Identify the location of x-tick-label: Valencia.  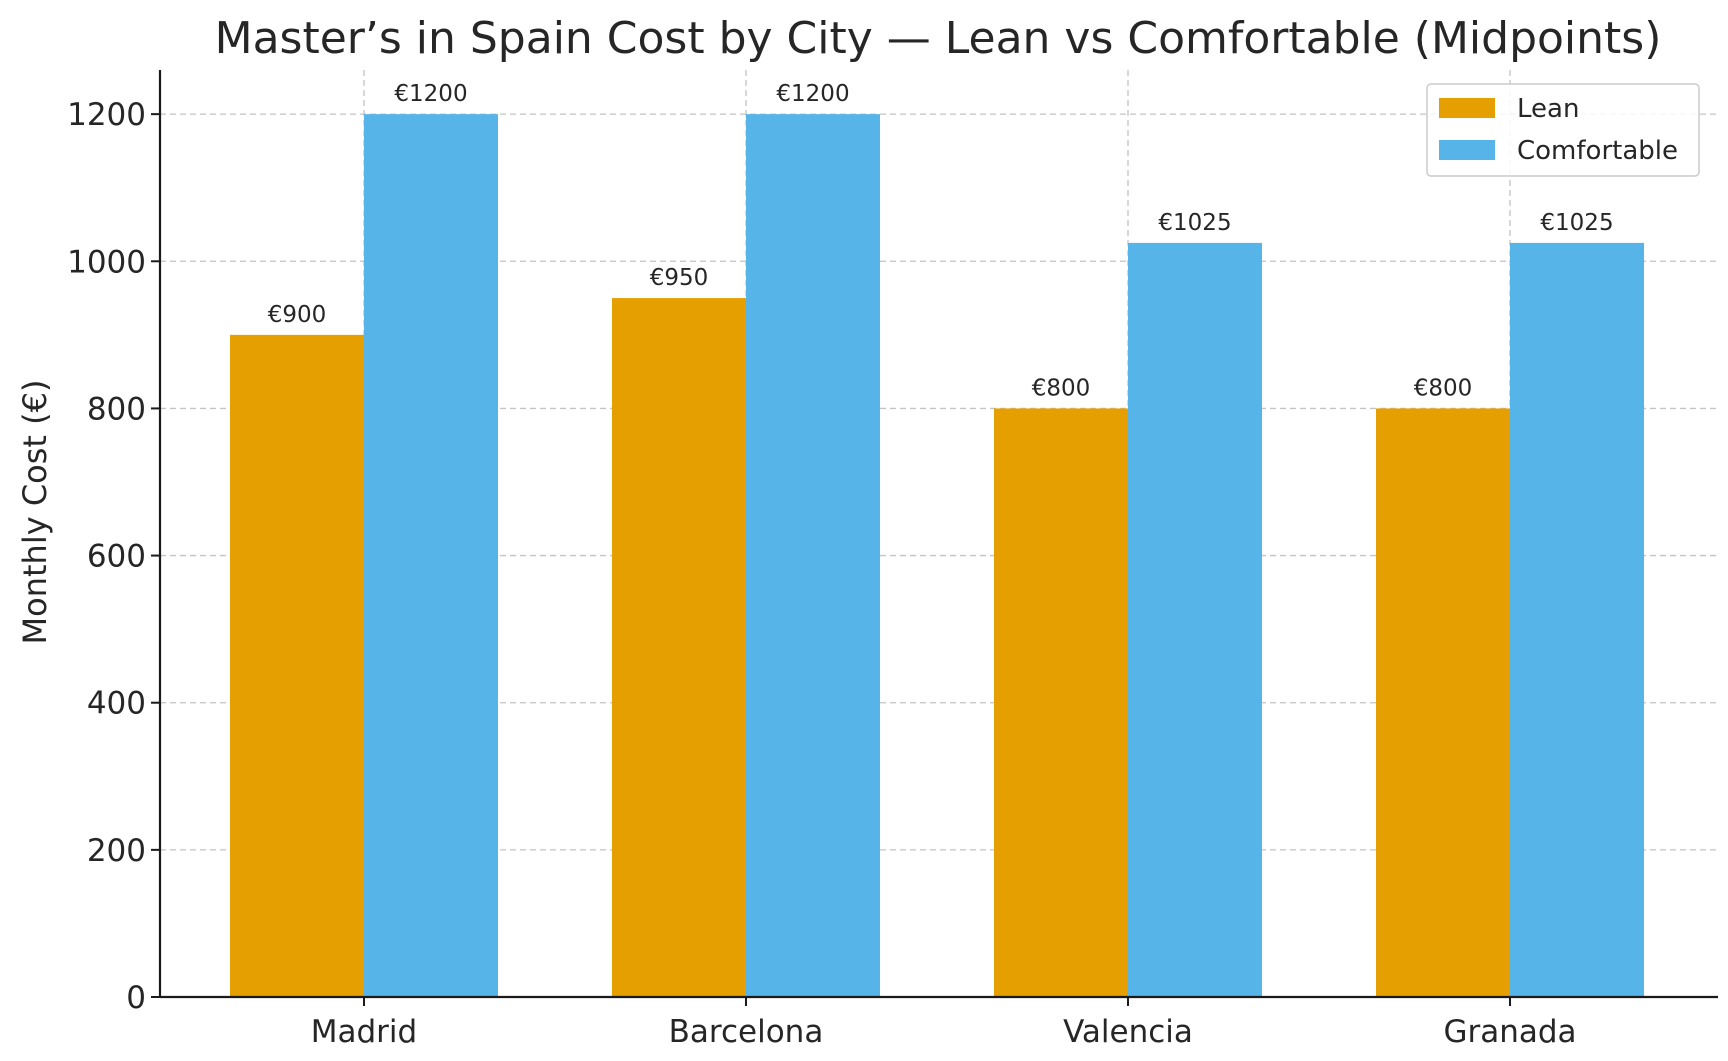
(1128, 1032).